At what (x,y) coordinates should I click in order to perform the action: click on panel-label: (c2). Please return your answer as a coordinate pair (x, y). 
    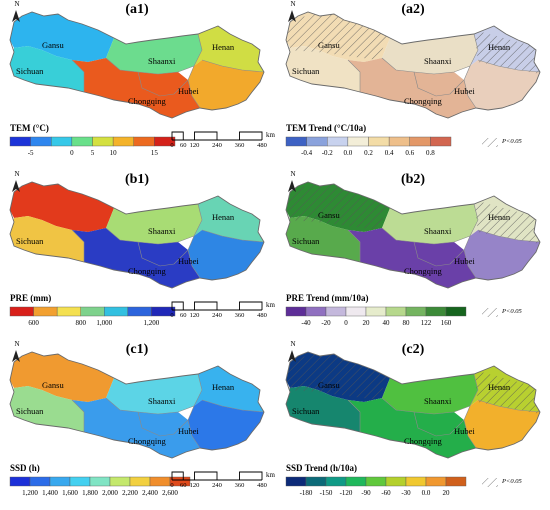
    Looking at the image, I should click on (413, 349).